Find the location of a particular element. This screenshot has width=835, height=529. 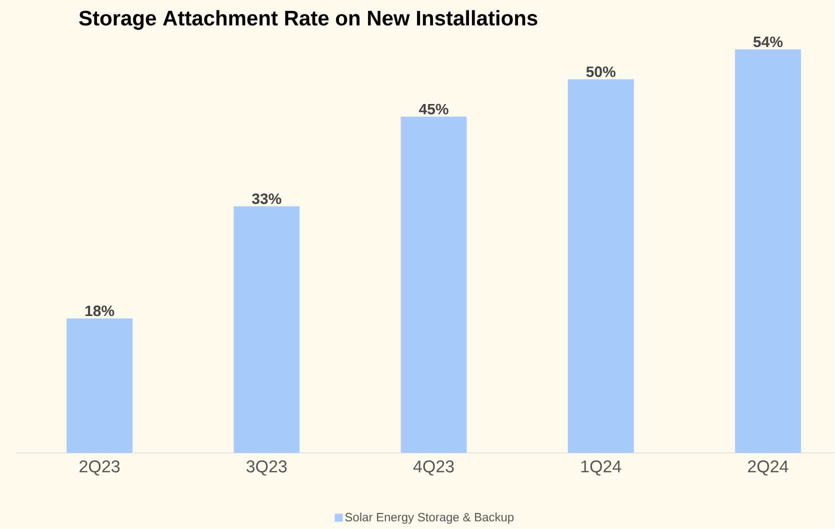

data-label: 18% is located at coordinates (99, 311).